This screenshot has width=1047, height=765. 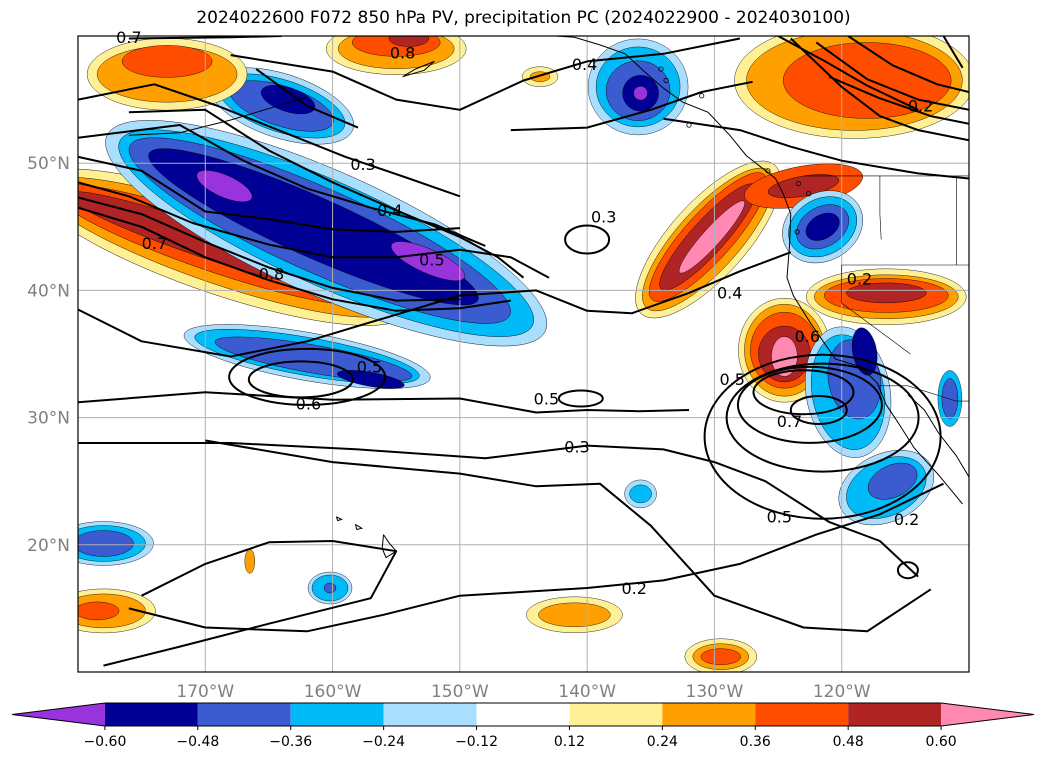 I want to click on colorbar-tick-label: 0.48, so click(x=848, y=742).